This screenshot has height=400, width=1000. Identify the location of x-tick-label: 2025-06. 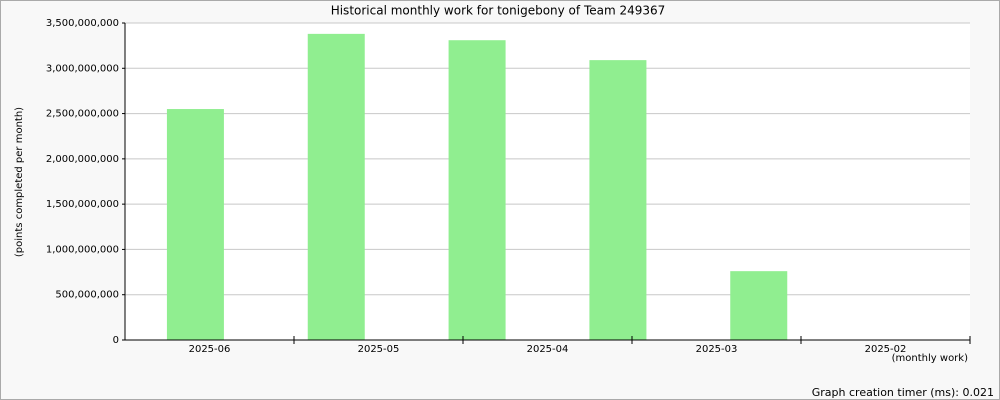
(210, 349).